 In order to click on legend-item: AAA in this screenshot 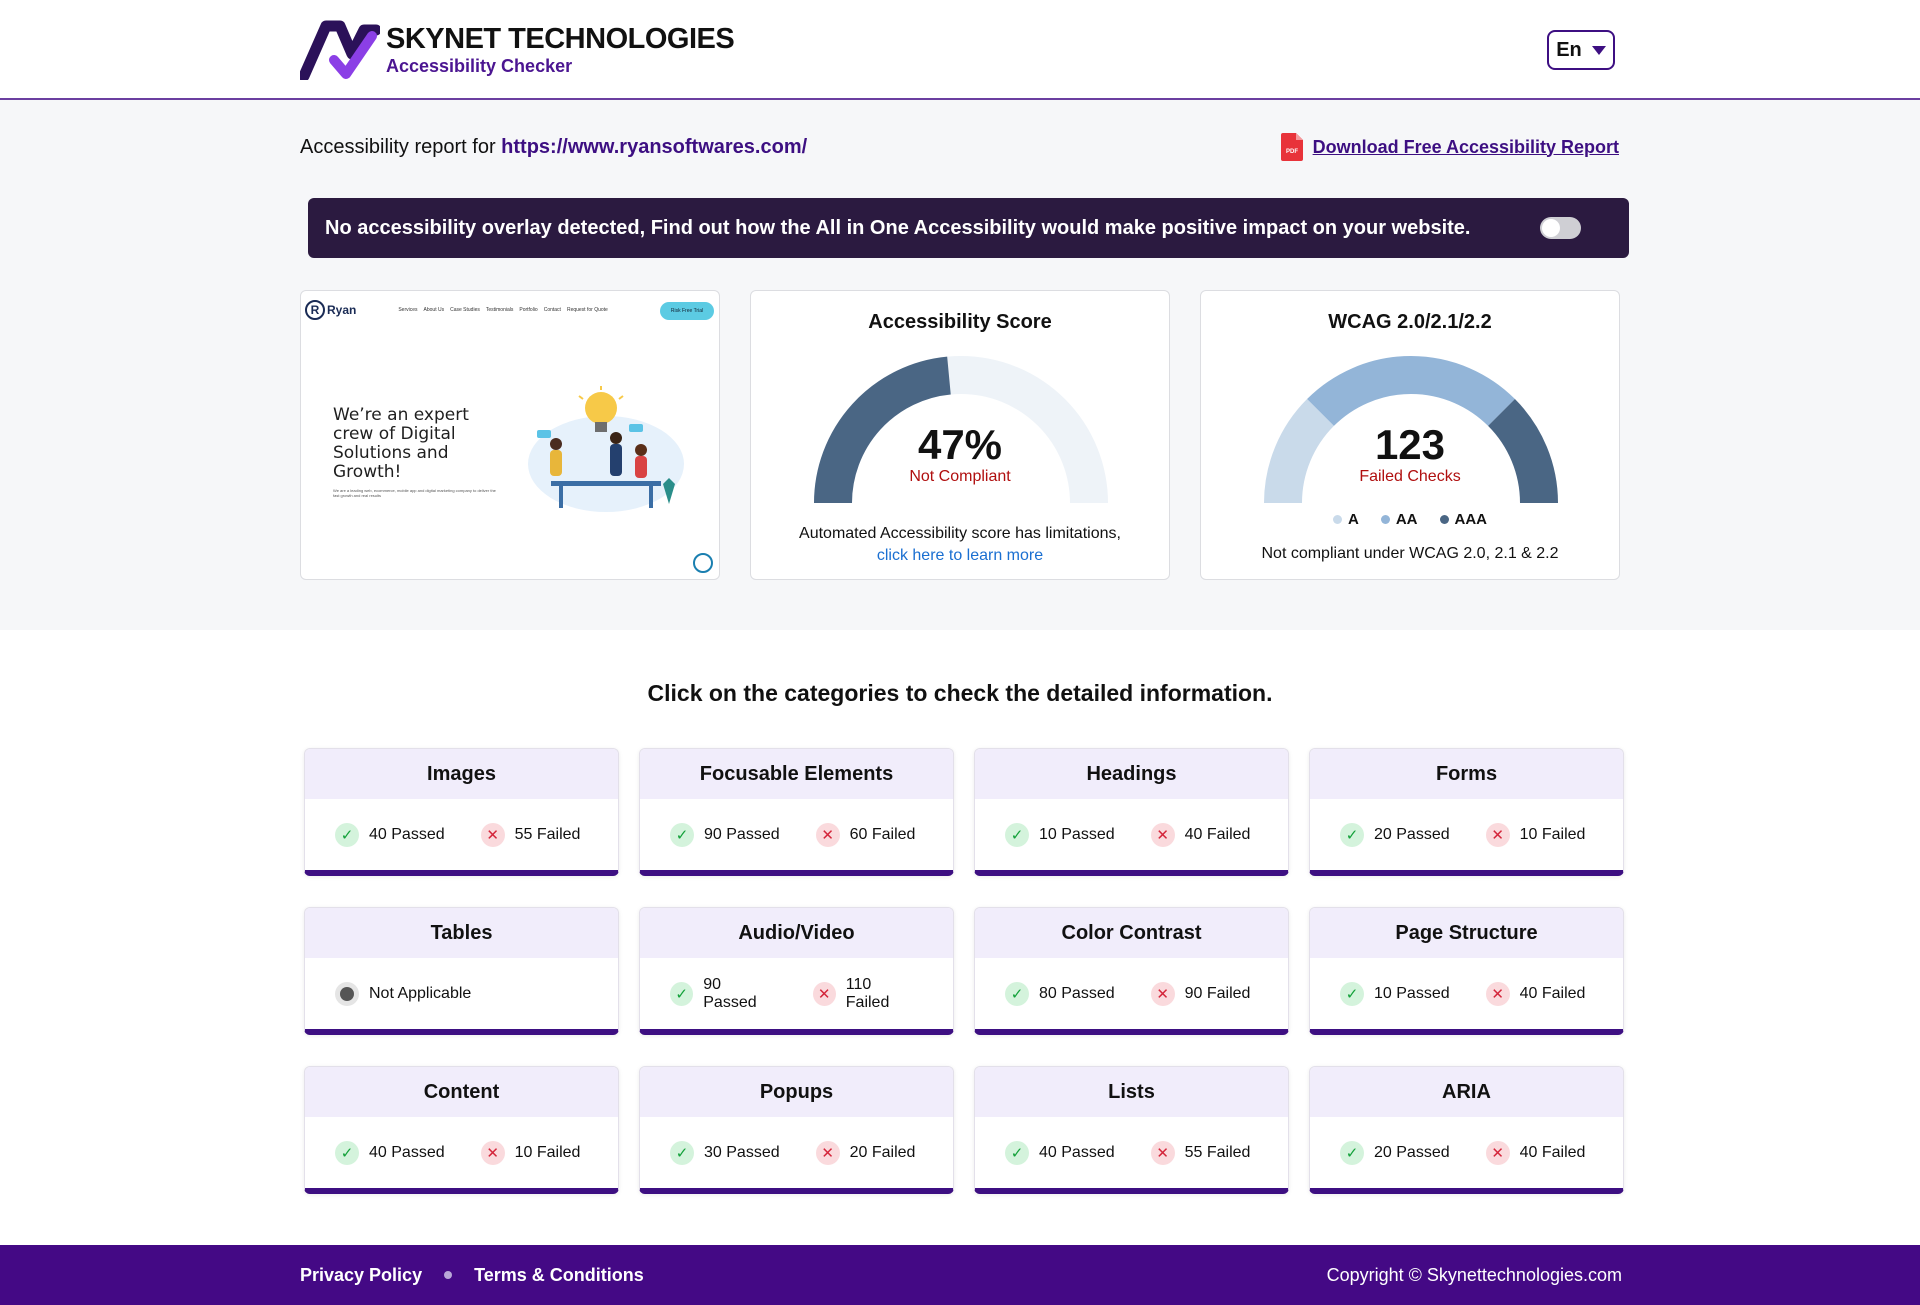, I will do `click(1463, 519)`.